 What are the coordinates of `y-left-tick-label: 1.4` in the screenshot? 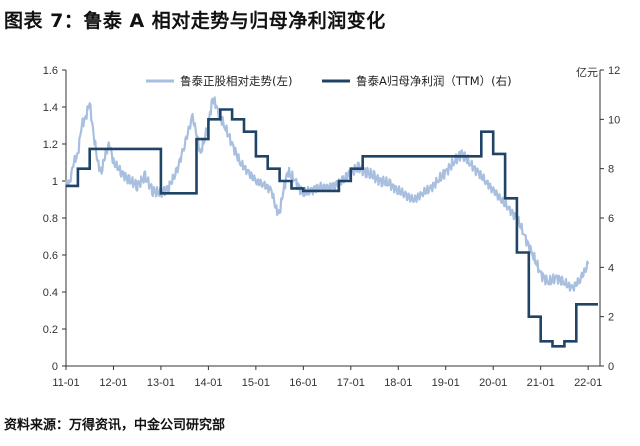 It's located at (50, 108).